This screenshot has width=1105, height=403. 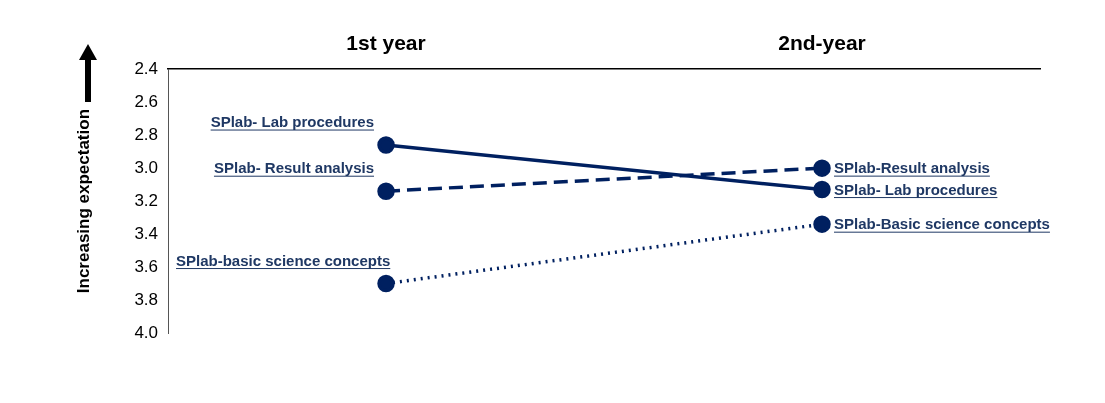 What do you see at coordinates (146, 200) in the screenshot?
I see `y-tick-label: 3.2` at bounding box center [146, 200].